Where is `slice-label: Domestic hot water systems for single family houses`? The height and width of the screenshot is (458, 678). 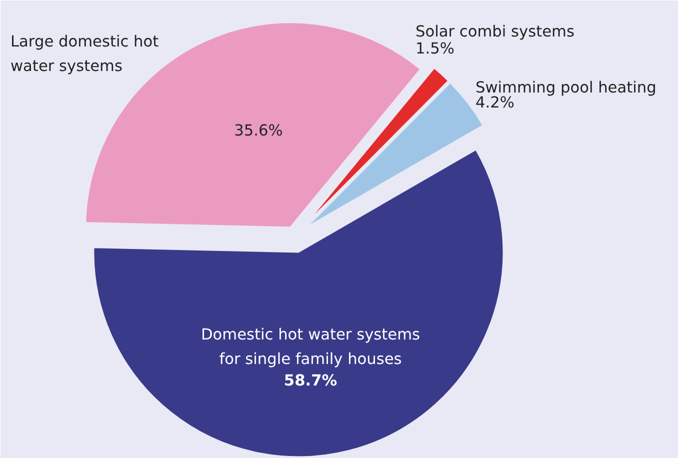
slice-label: Domestic hot water systems for single family houses is located at coordinates (310, 347).